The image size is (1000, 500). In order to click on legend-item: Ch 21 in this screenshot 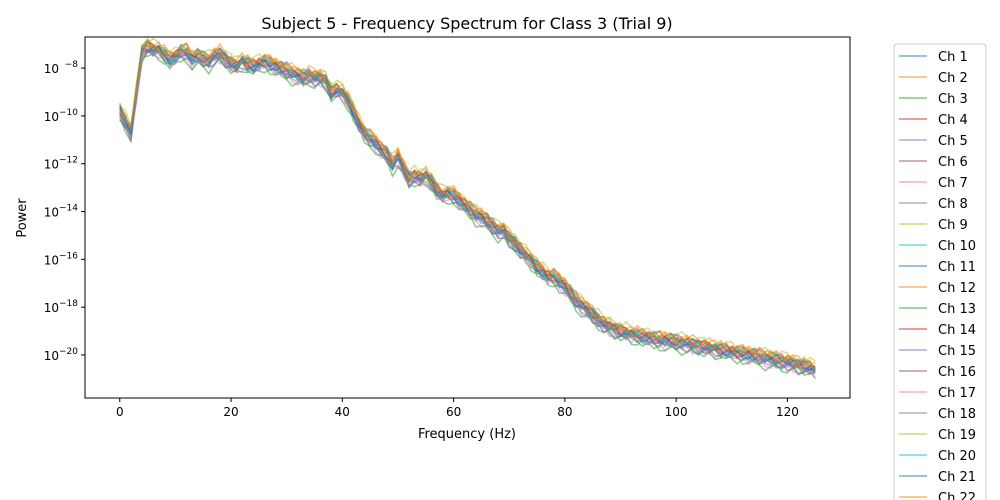, I will do `click(937, 477)`.